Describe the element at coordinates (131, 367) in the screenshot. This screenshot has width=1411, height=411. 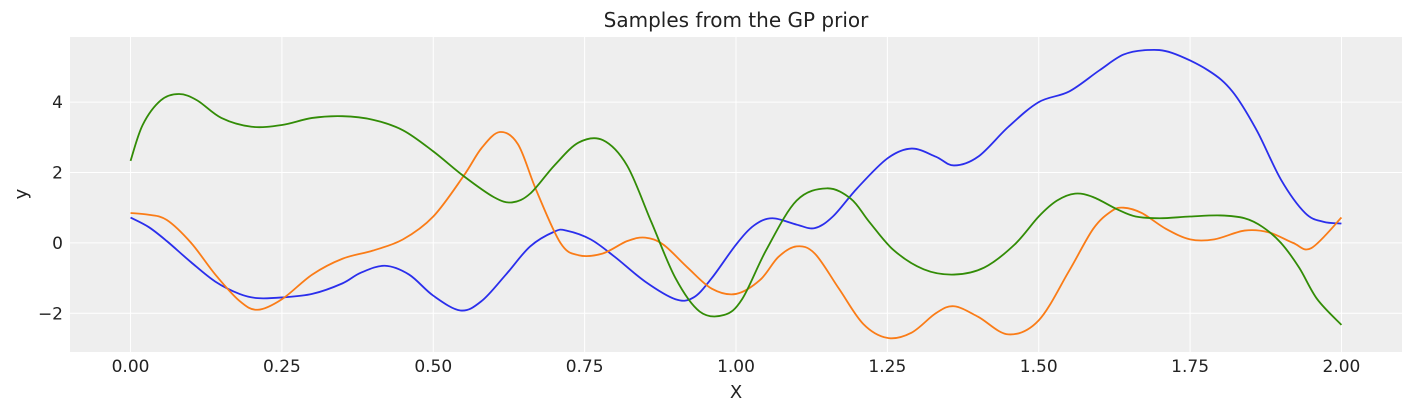
I see `x-tick-label: 0.00` at that location.